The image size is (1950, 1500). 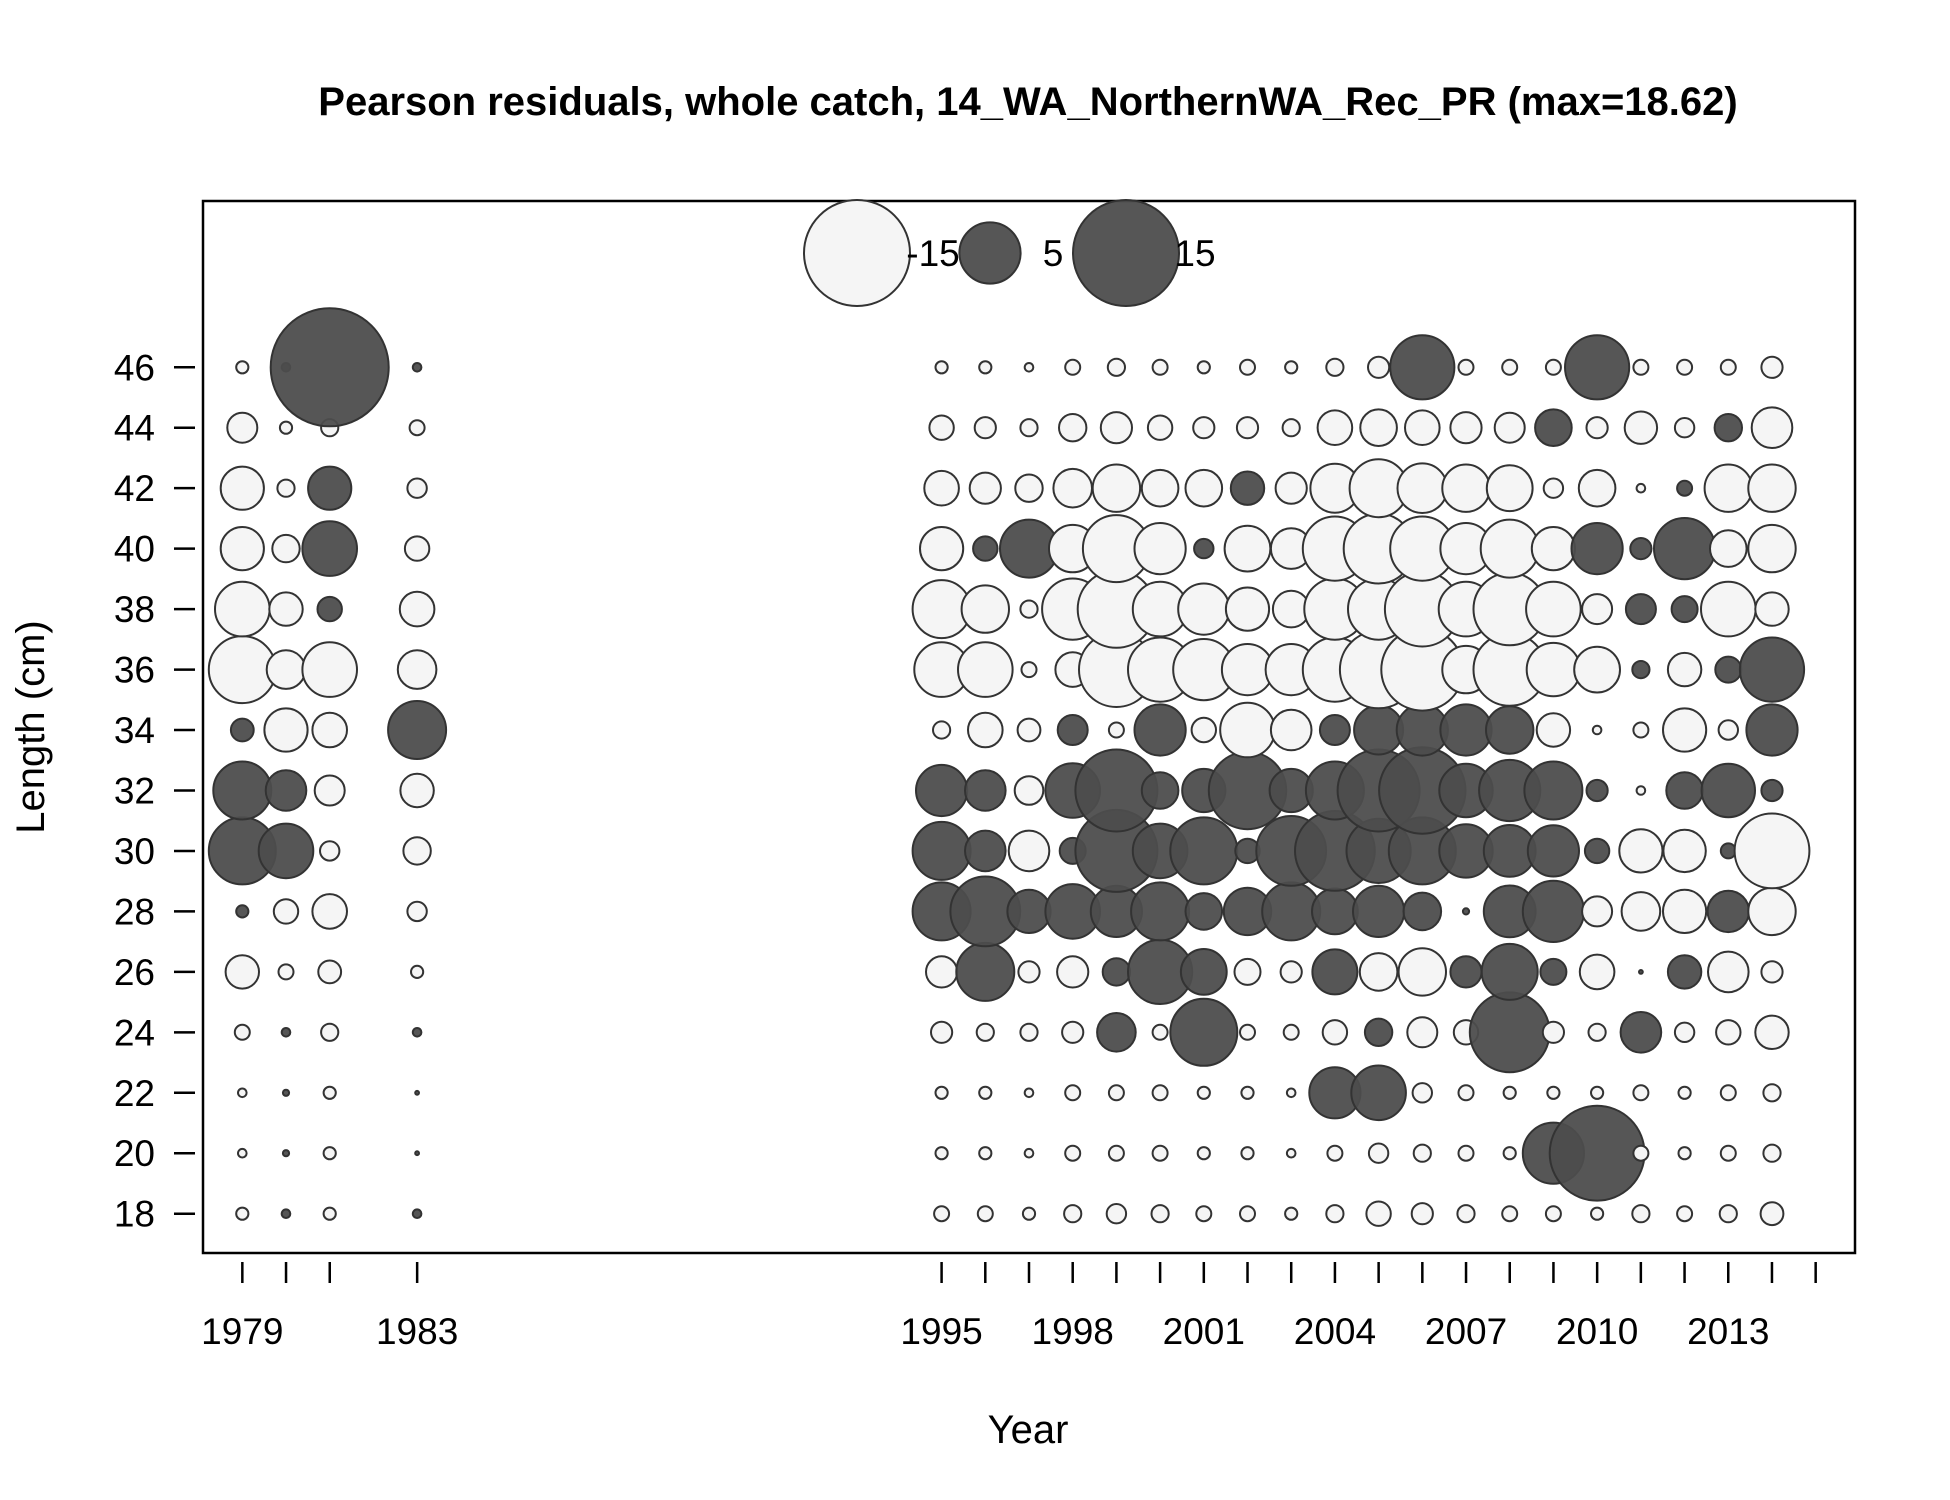 I want to click on legend-label: 15, so click(x=1194, y=253).